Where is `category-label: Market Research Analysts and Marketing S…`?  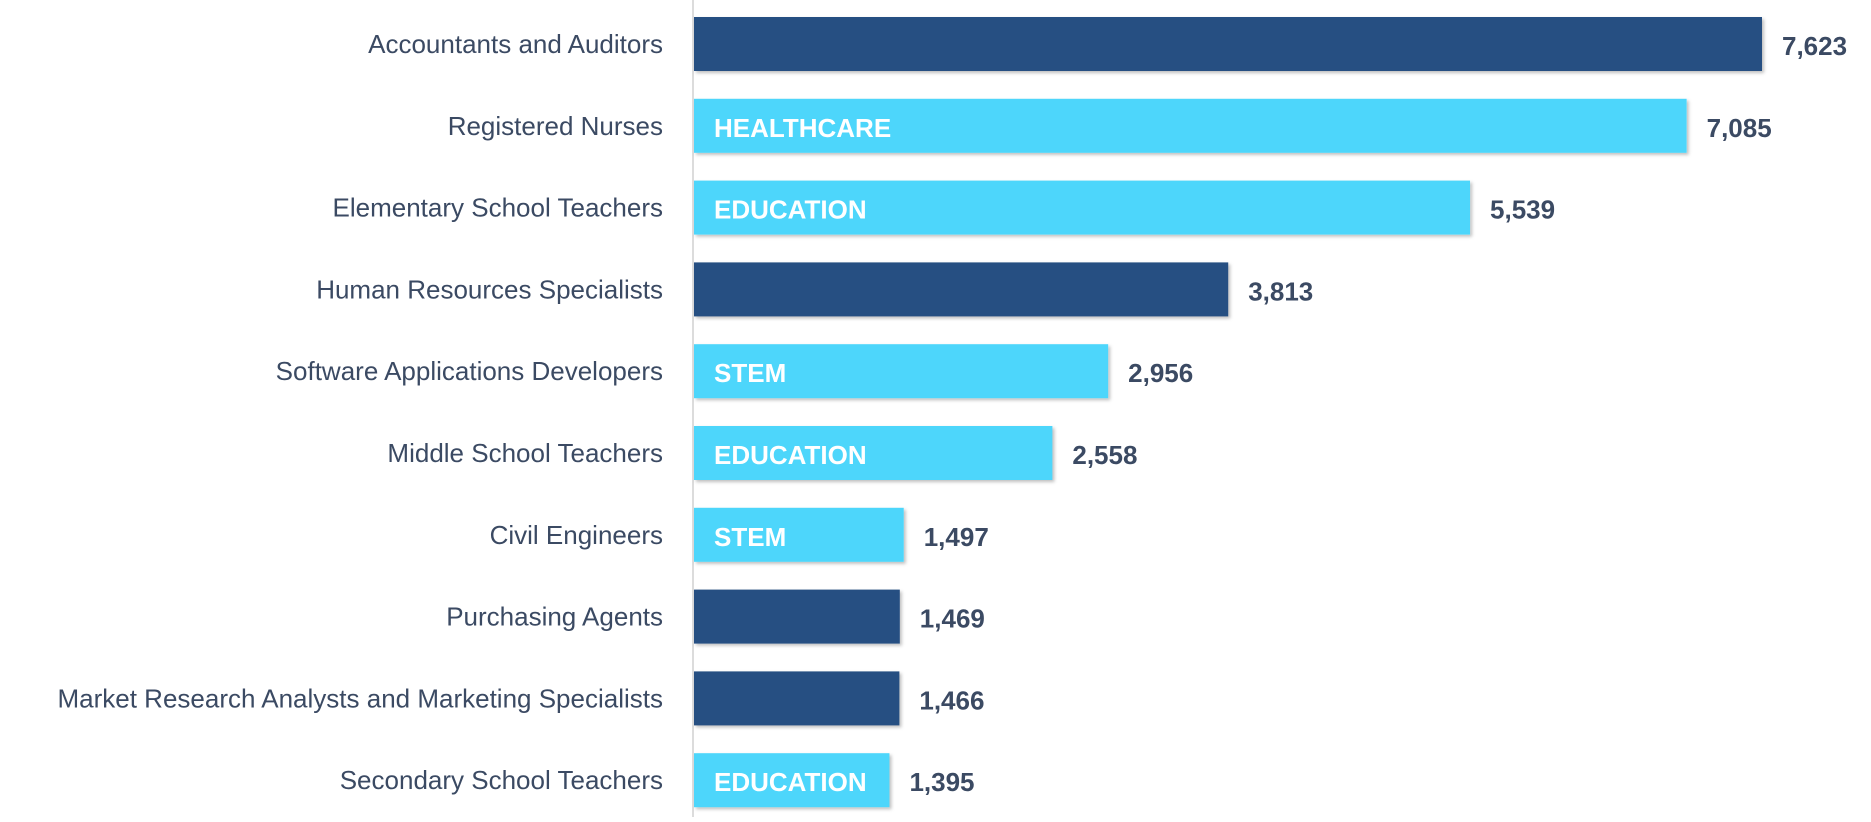 category-label: Market Research Analysts and Marketing S… is located at coordinates (361, 698).